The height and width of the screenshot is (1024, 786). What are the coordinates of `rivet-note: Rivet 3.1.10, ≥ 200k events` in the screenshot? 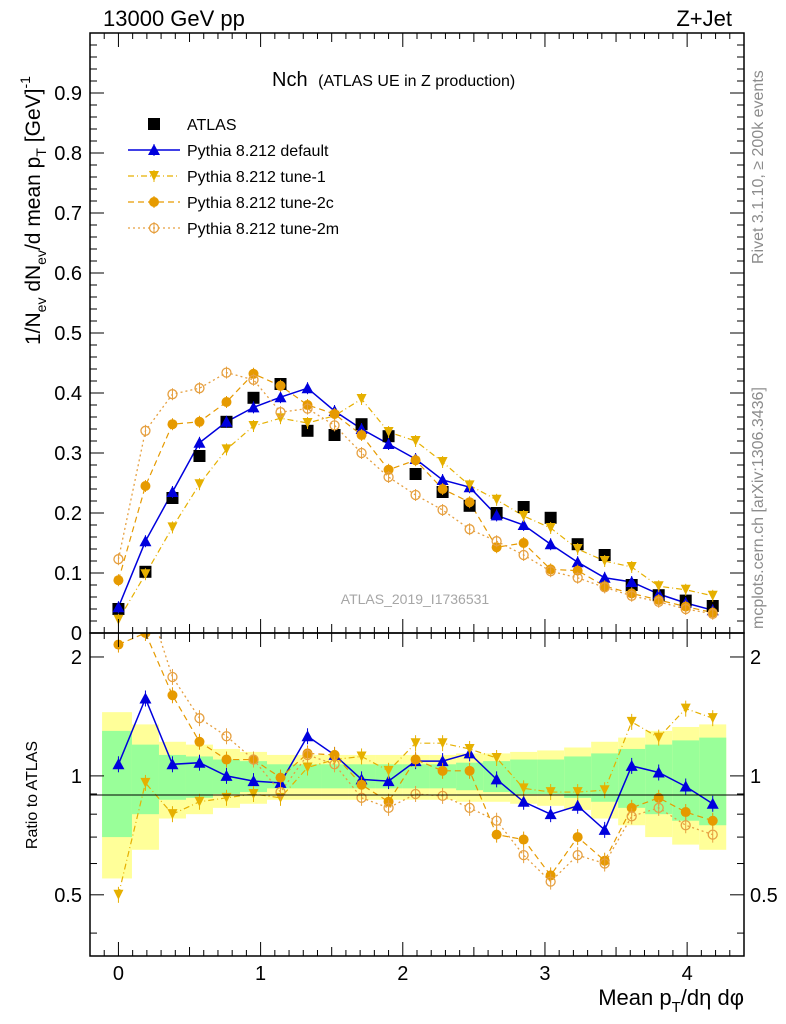 It's located at (758, 167).